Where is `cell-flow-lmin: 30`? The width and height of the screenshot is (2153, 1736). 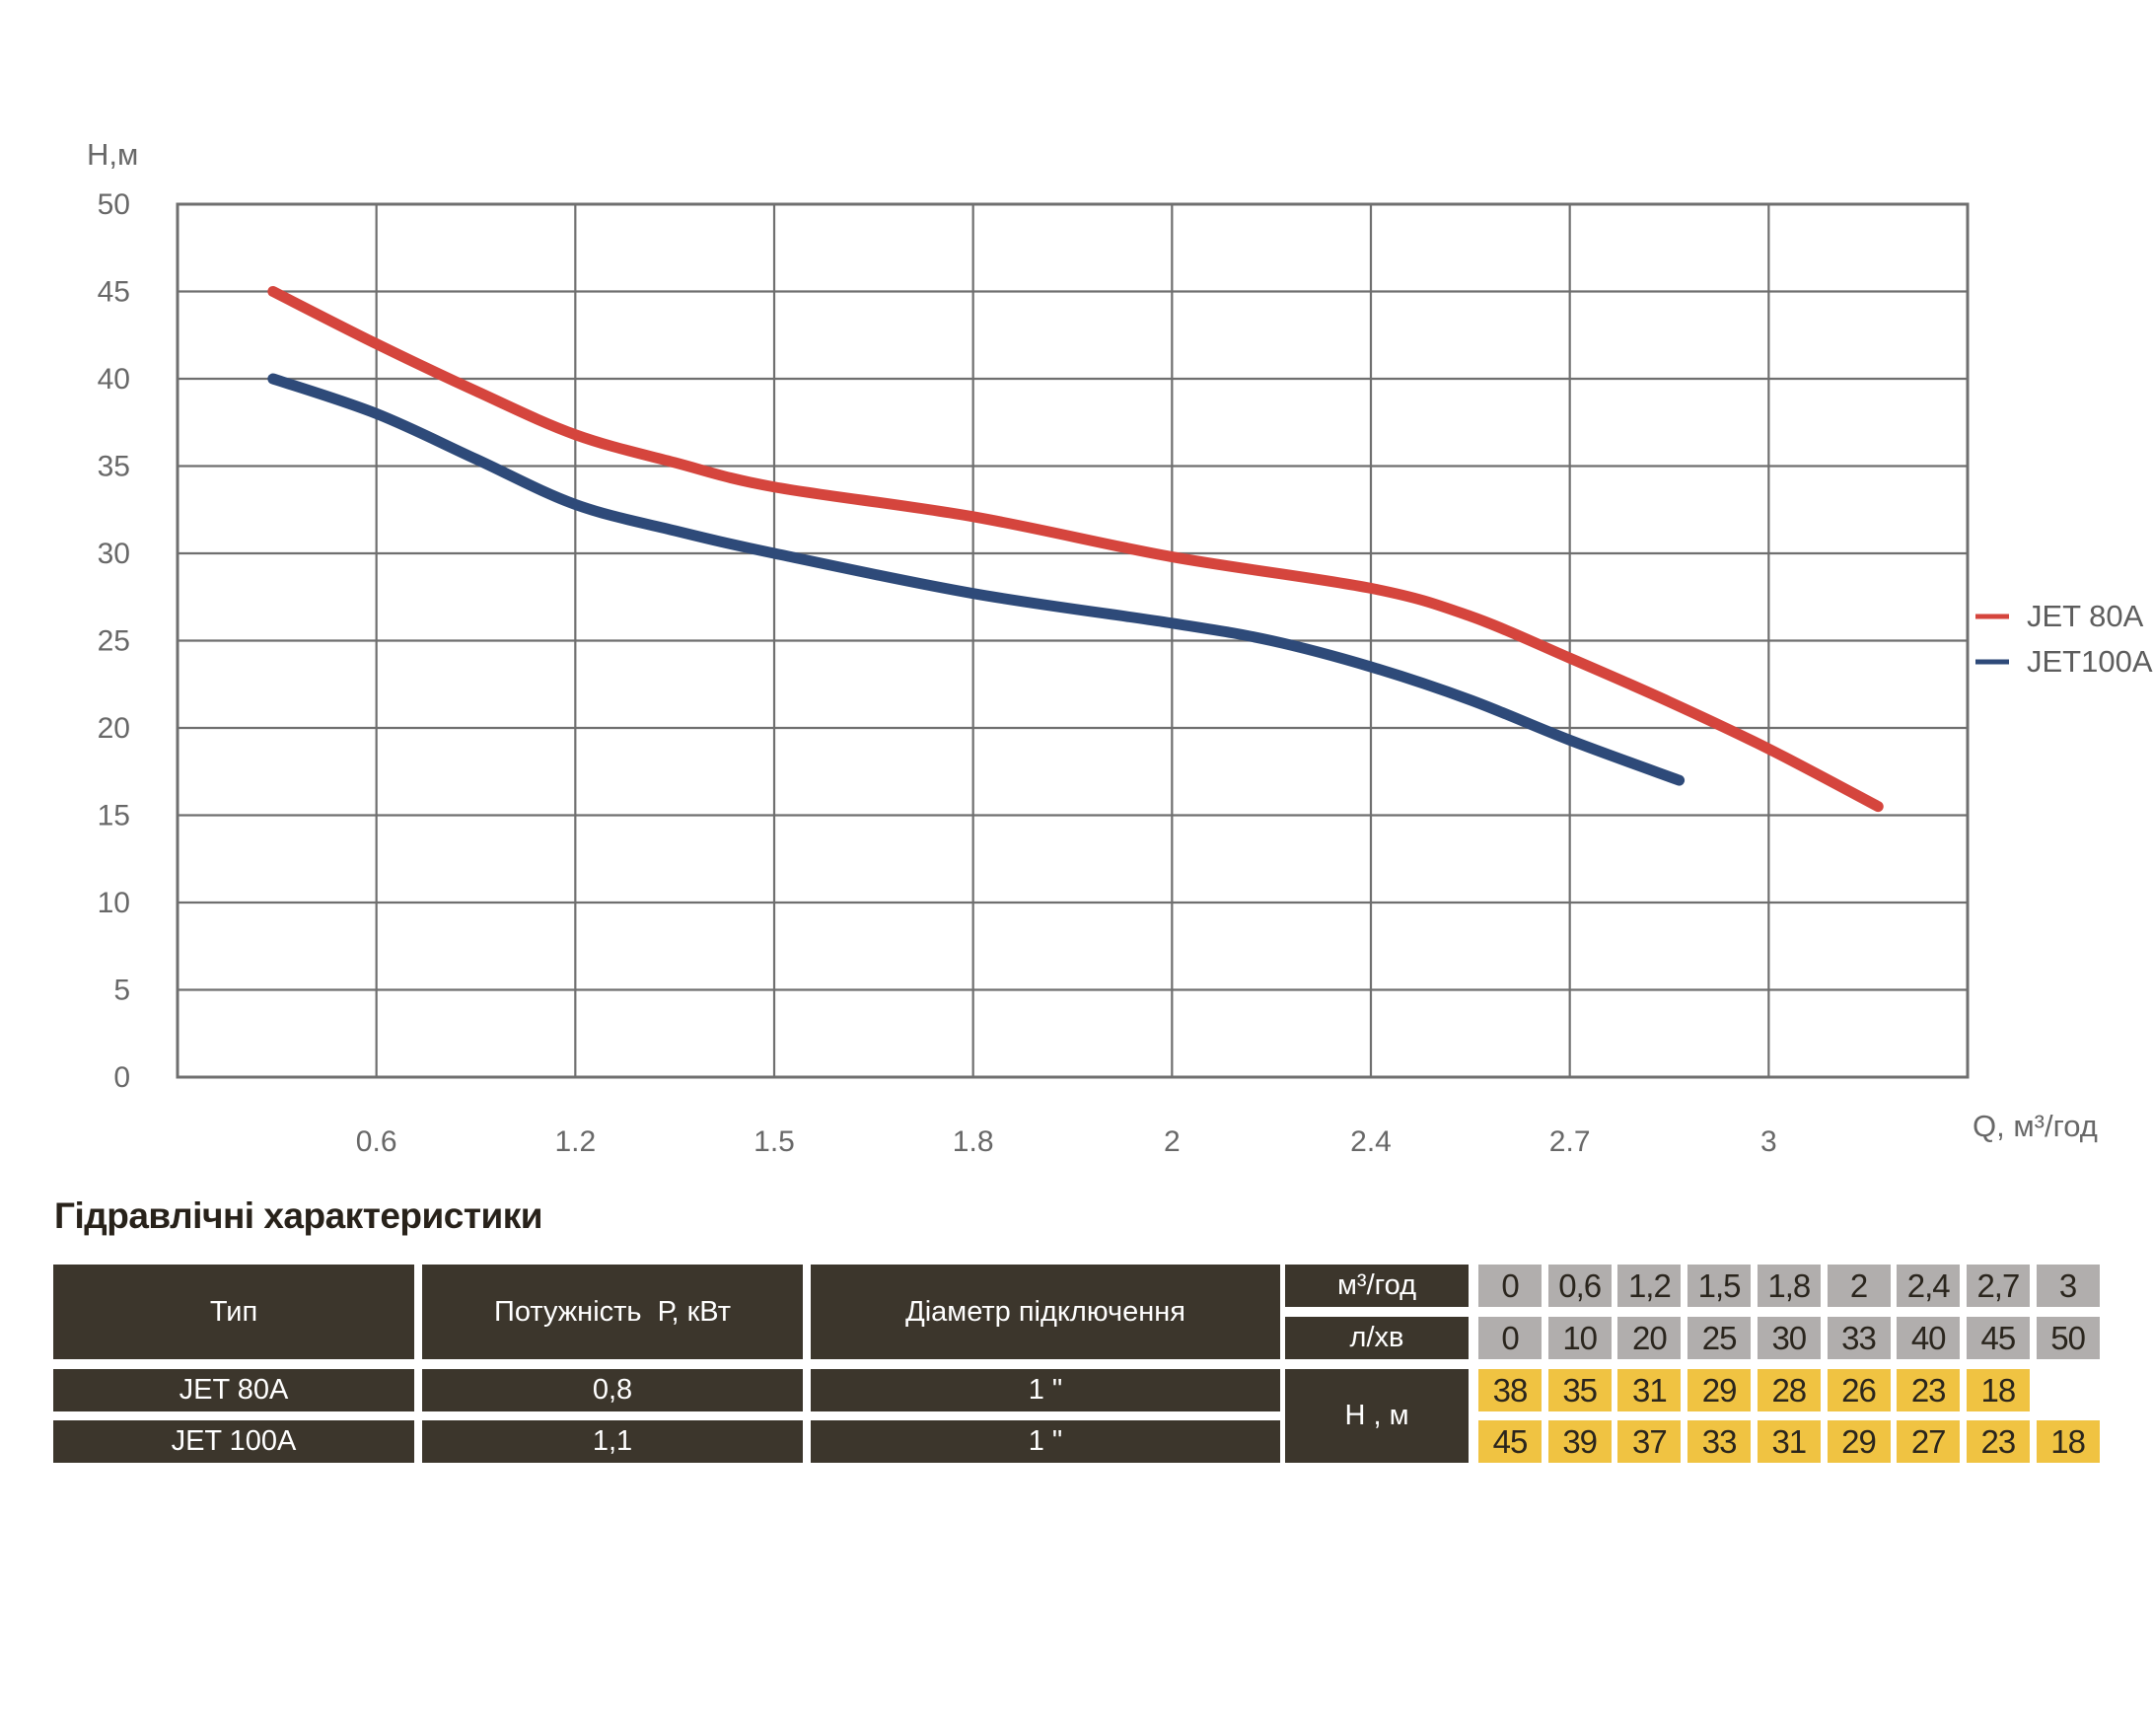 cell-flow-lmin: 30 is located at coordinates (1789, 1338).